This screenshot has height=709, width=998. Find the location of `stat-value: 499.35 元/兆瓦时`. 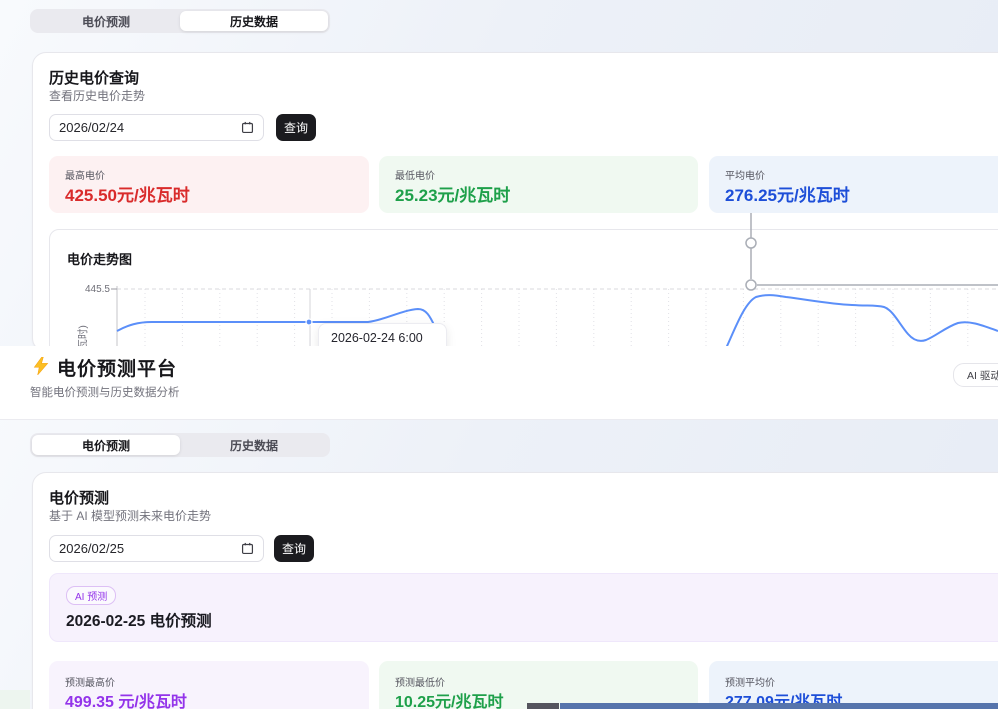

stat-value: 499.35 元/兆瓦时 is located at coordinates (126, 701).